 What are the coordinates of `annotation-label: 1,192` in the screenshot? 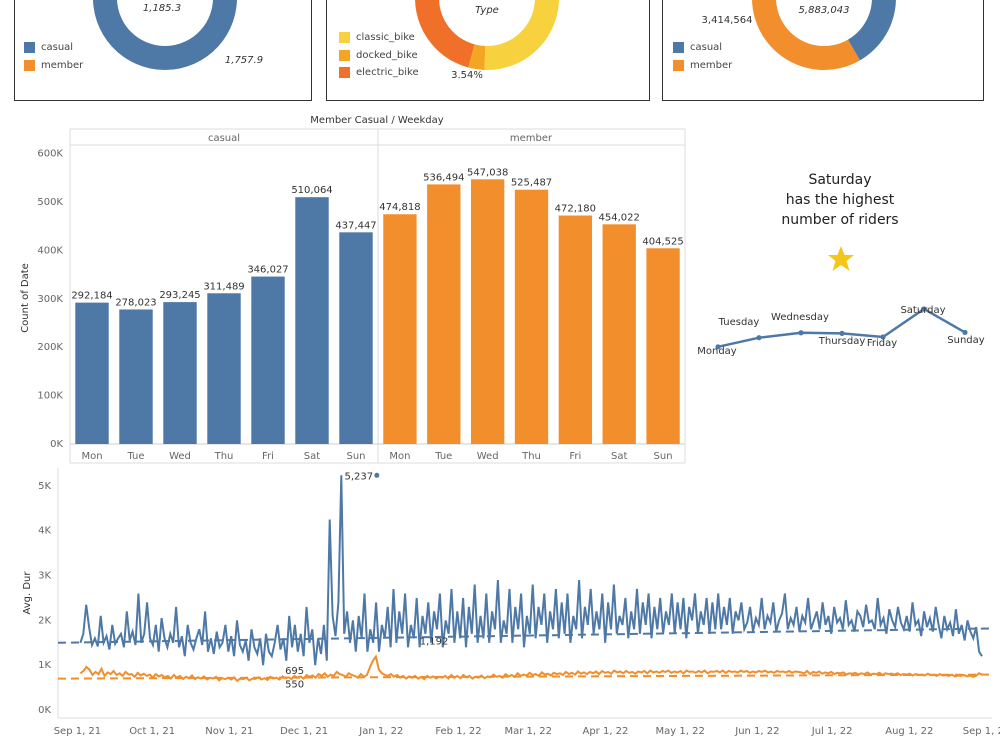 It's located at (434, 642).